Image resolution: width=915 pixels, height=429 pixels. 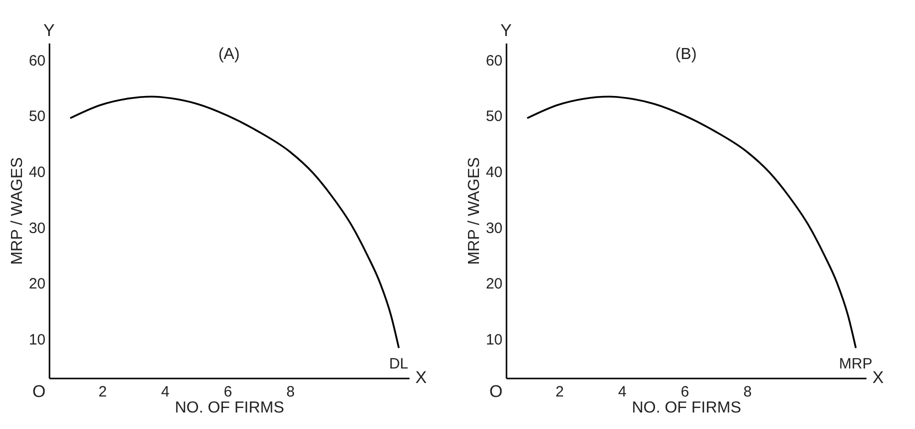 I want to click on series-label: MRP, so click(x=855, y=363).